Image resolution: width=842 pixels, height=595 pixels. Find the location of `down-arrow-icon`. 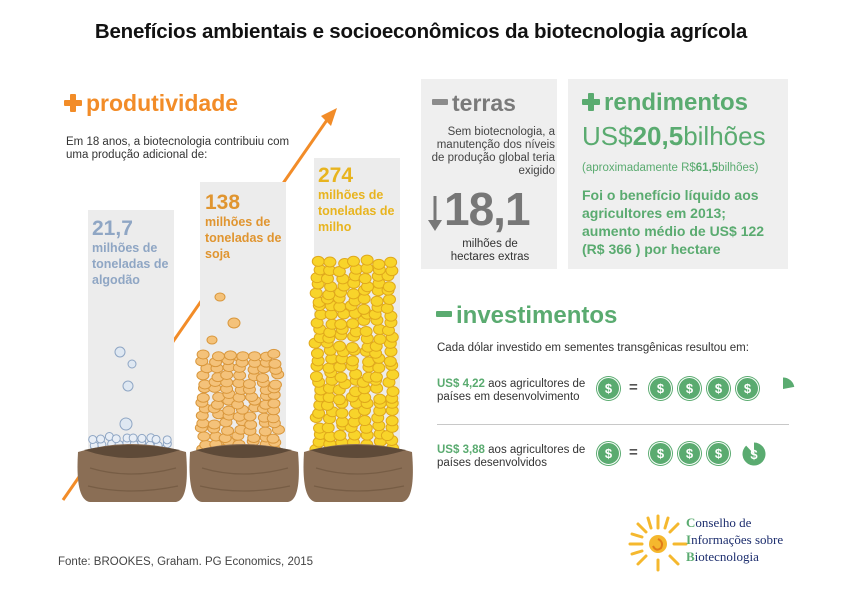

down-arrow-icon is located at coordinates (435, 213).